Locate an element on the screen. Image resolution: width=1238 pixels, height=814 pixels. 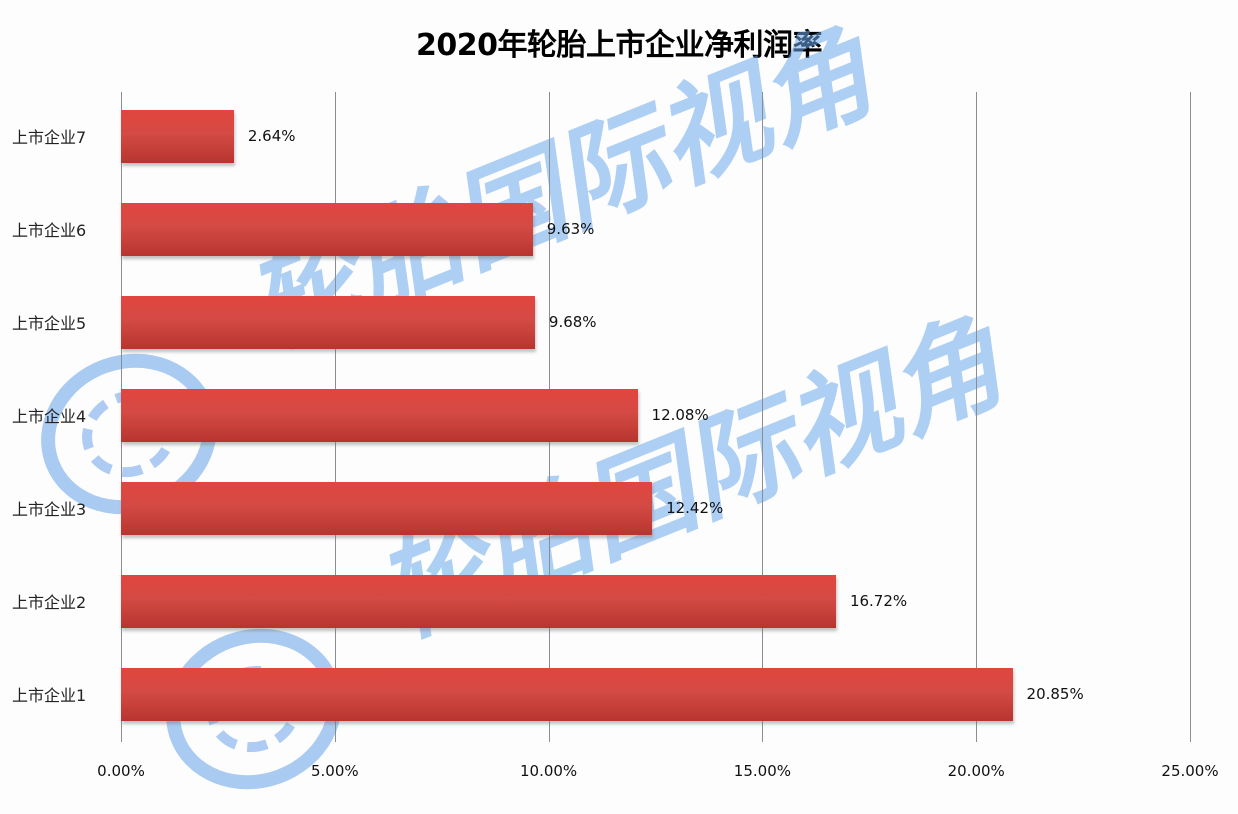
x-tick-label: 0.00% is located at coordinates (121, 771).